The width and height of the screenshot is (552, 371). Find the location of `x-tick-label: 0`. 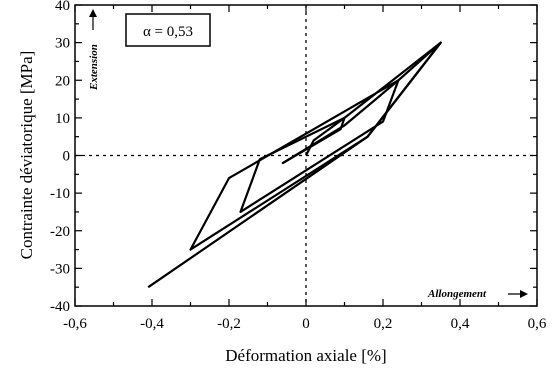

x-tick-label: 0 is located at coordinates (306, 324).